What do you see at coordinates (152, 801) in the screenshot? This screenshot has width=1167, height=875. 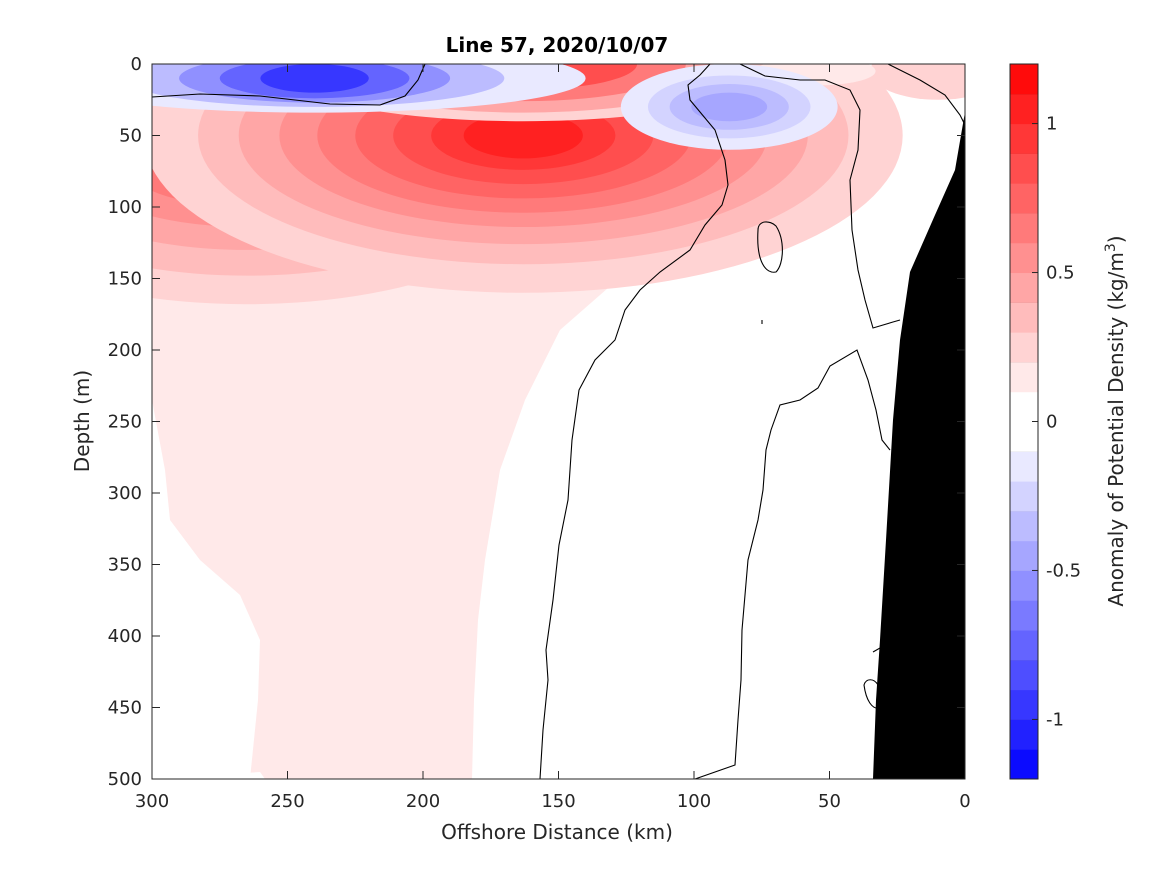 I see `x-tick-label: 300` at bounding box center [152, 801].